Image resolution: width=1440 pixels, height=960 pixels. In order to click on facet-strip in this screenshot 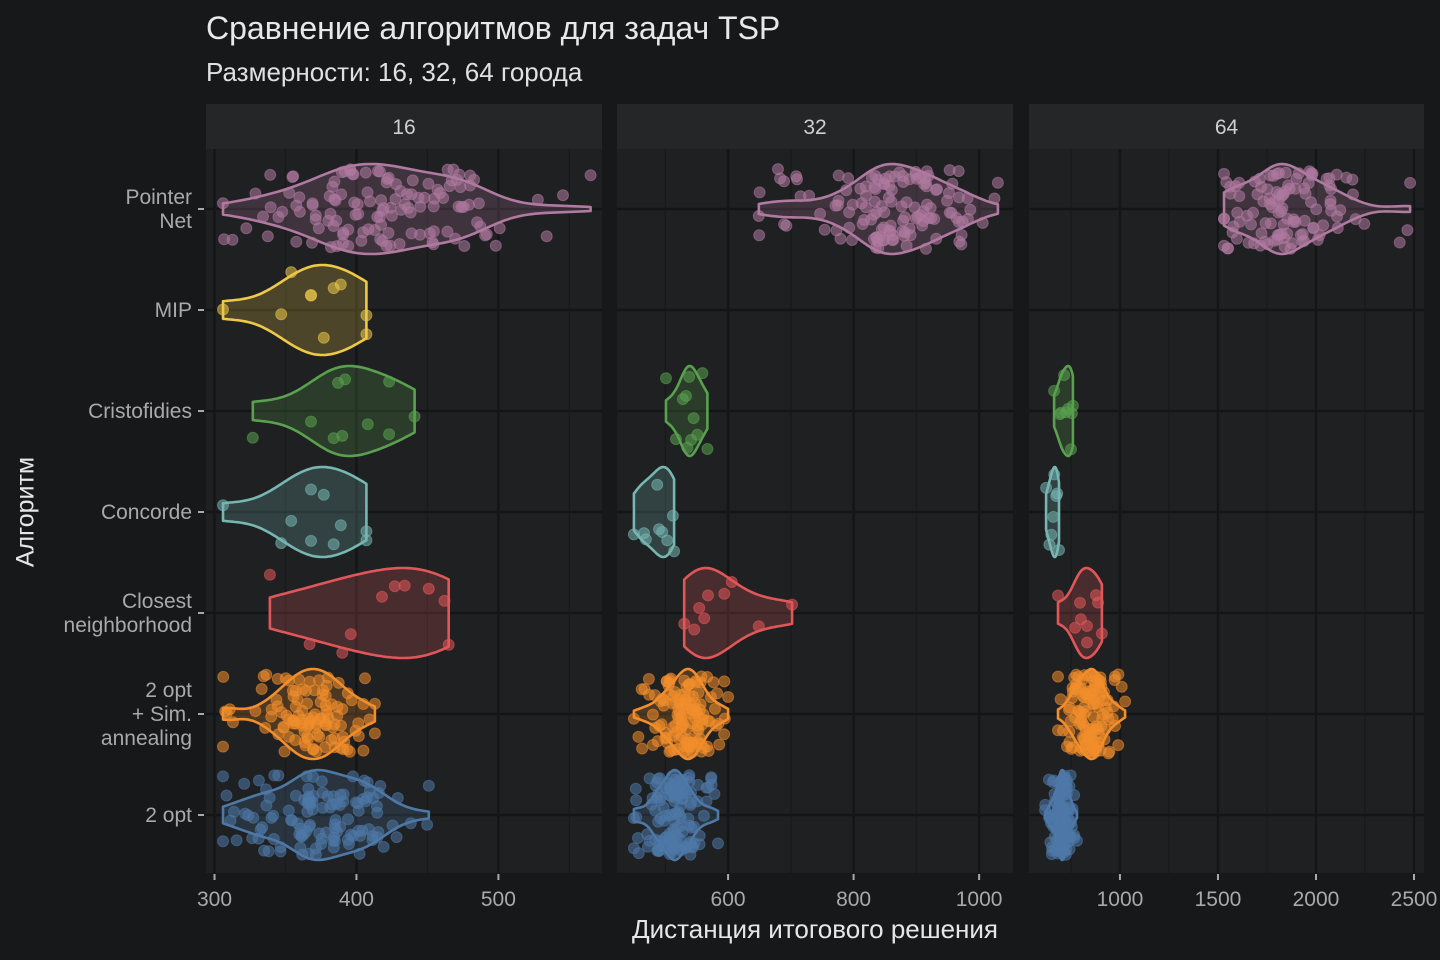, I will do `click(404, 126)`.